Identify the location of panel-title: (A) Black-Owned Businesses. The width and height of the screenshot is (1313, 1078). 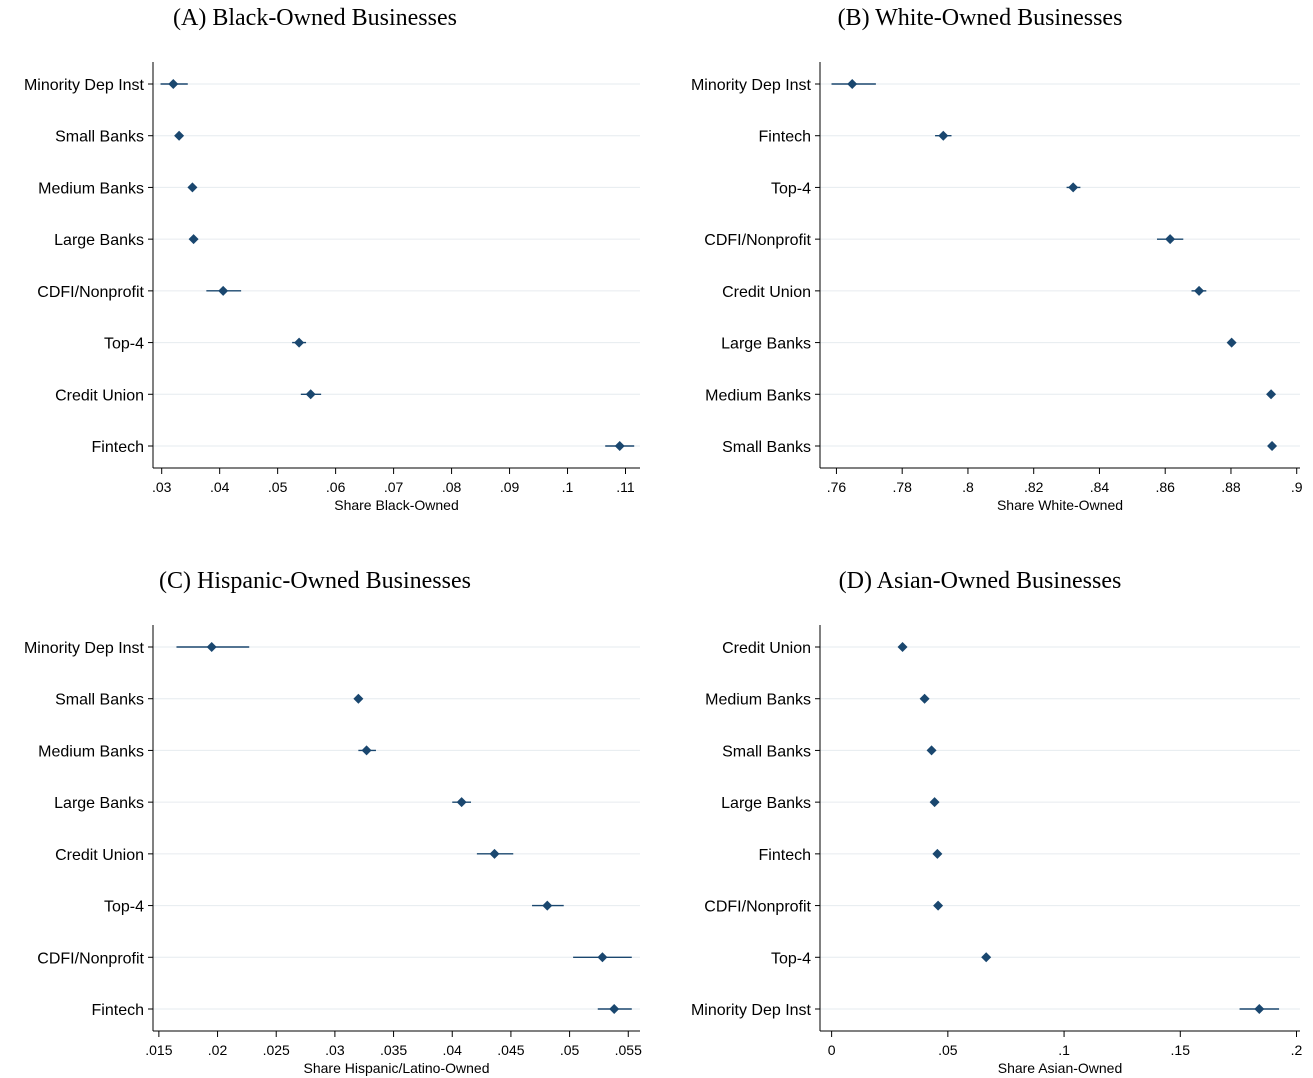
(315, 18).